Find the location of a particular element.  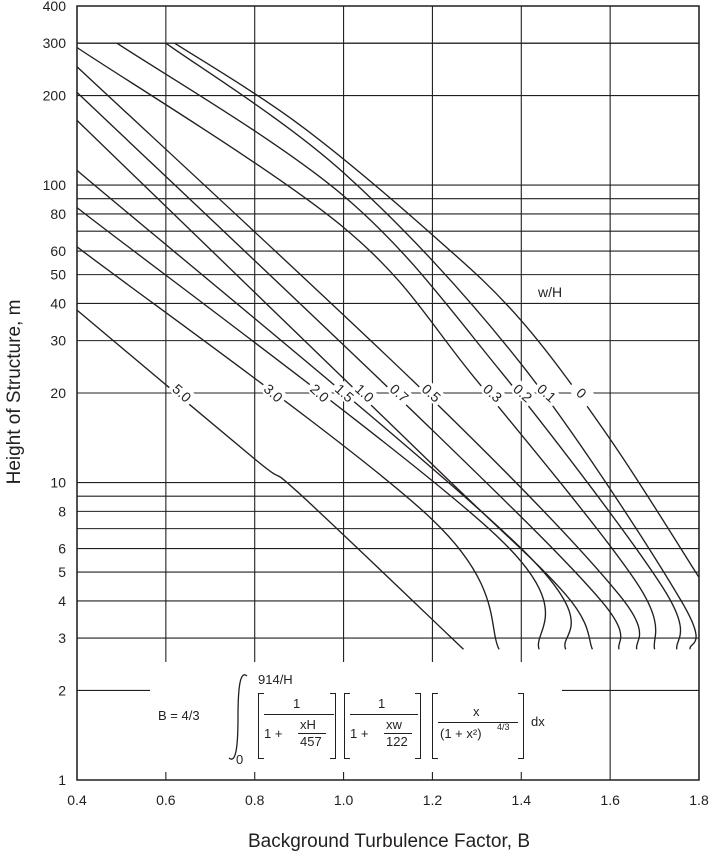

integral-upper-limit: 914/H is located at coordinates (275, 679).